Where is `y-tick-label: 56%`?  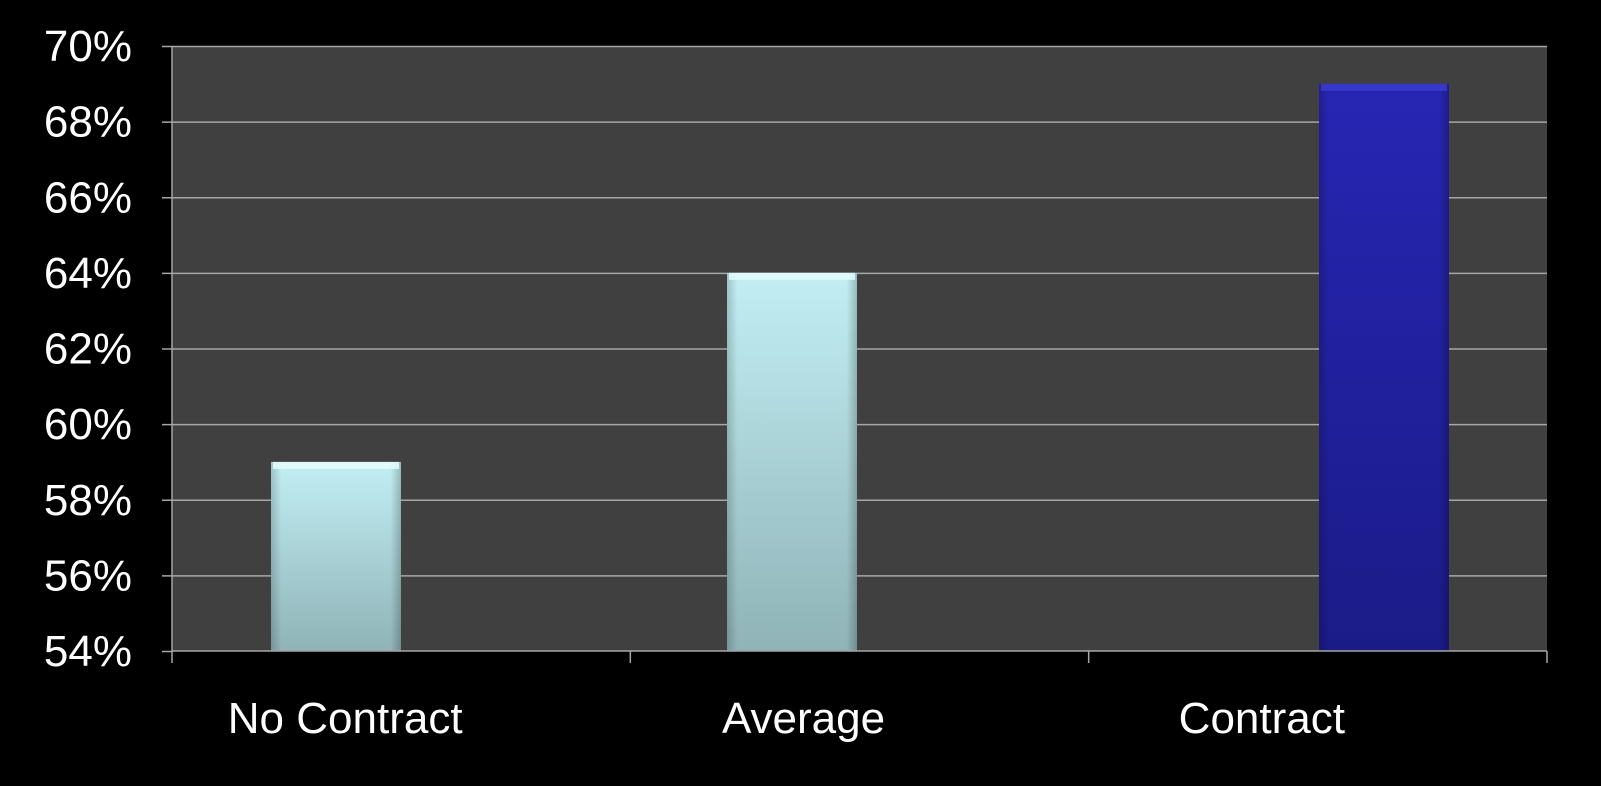 y-tick-label: 56% is located at coordinates (88, 575).